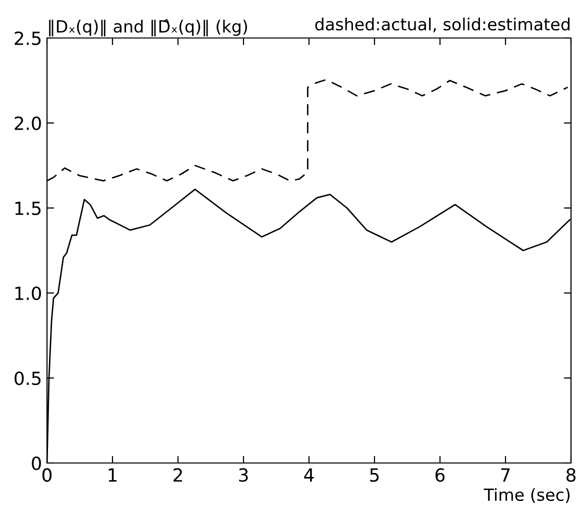 The width and height of the screenshot is (581, 516). I want to click on x-tick-label: 5, so click(374, 475).